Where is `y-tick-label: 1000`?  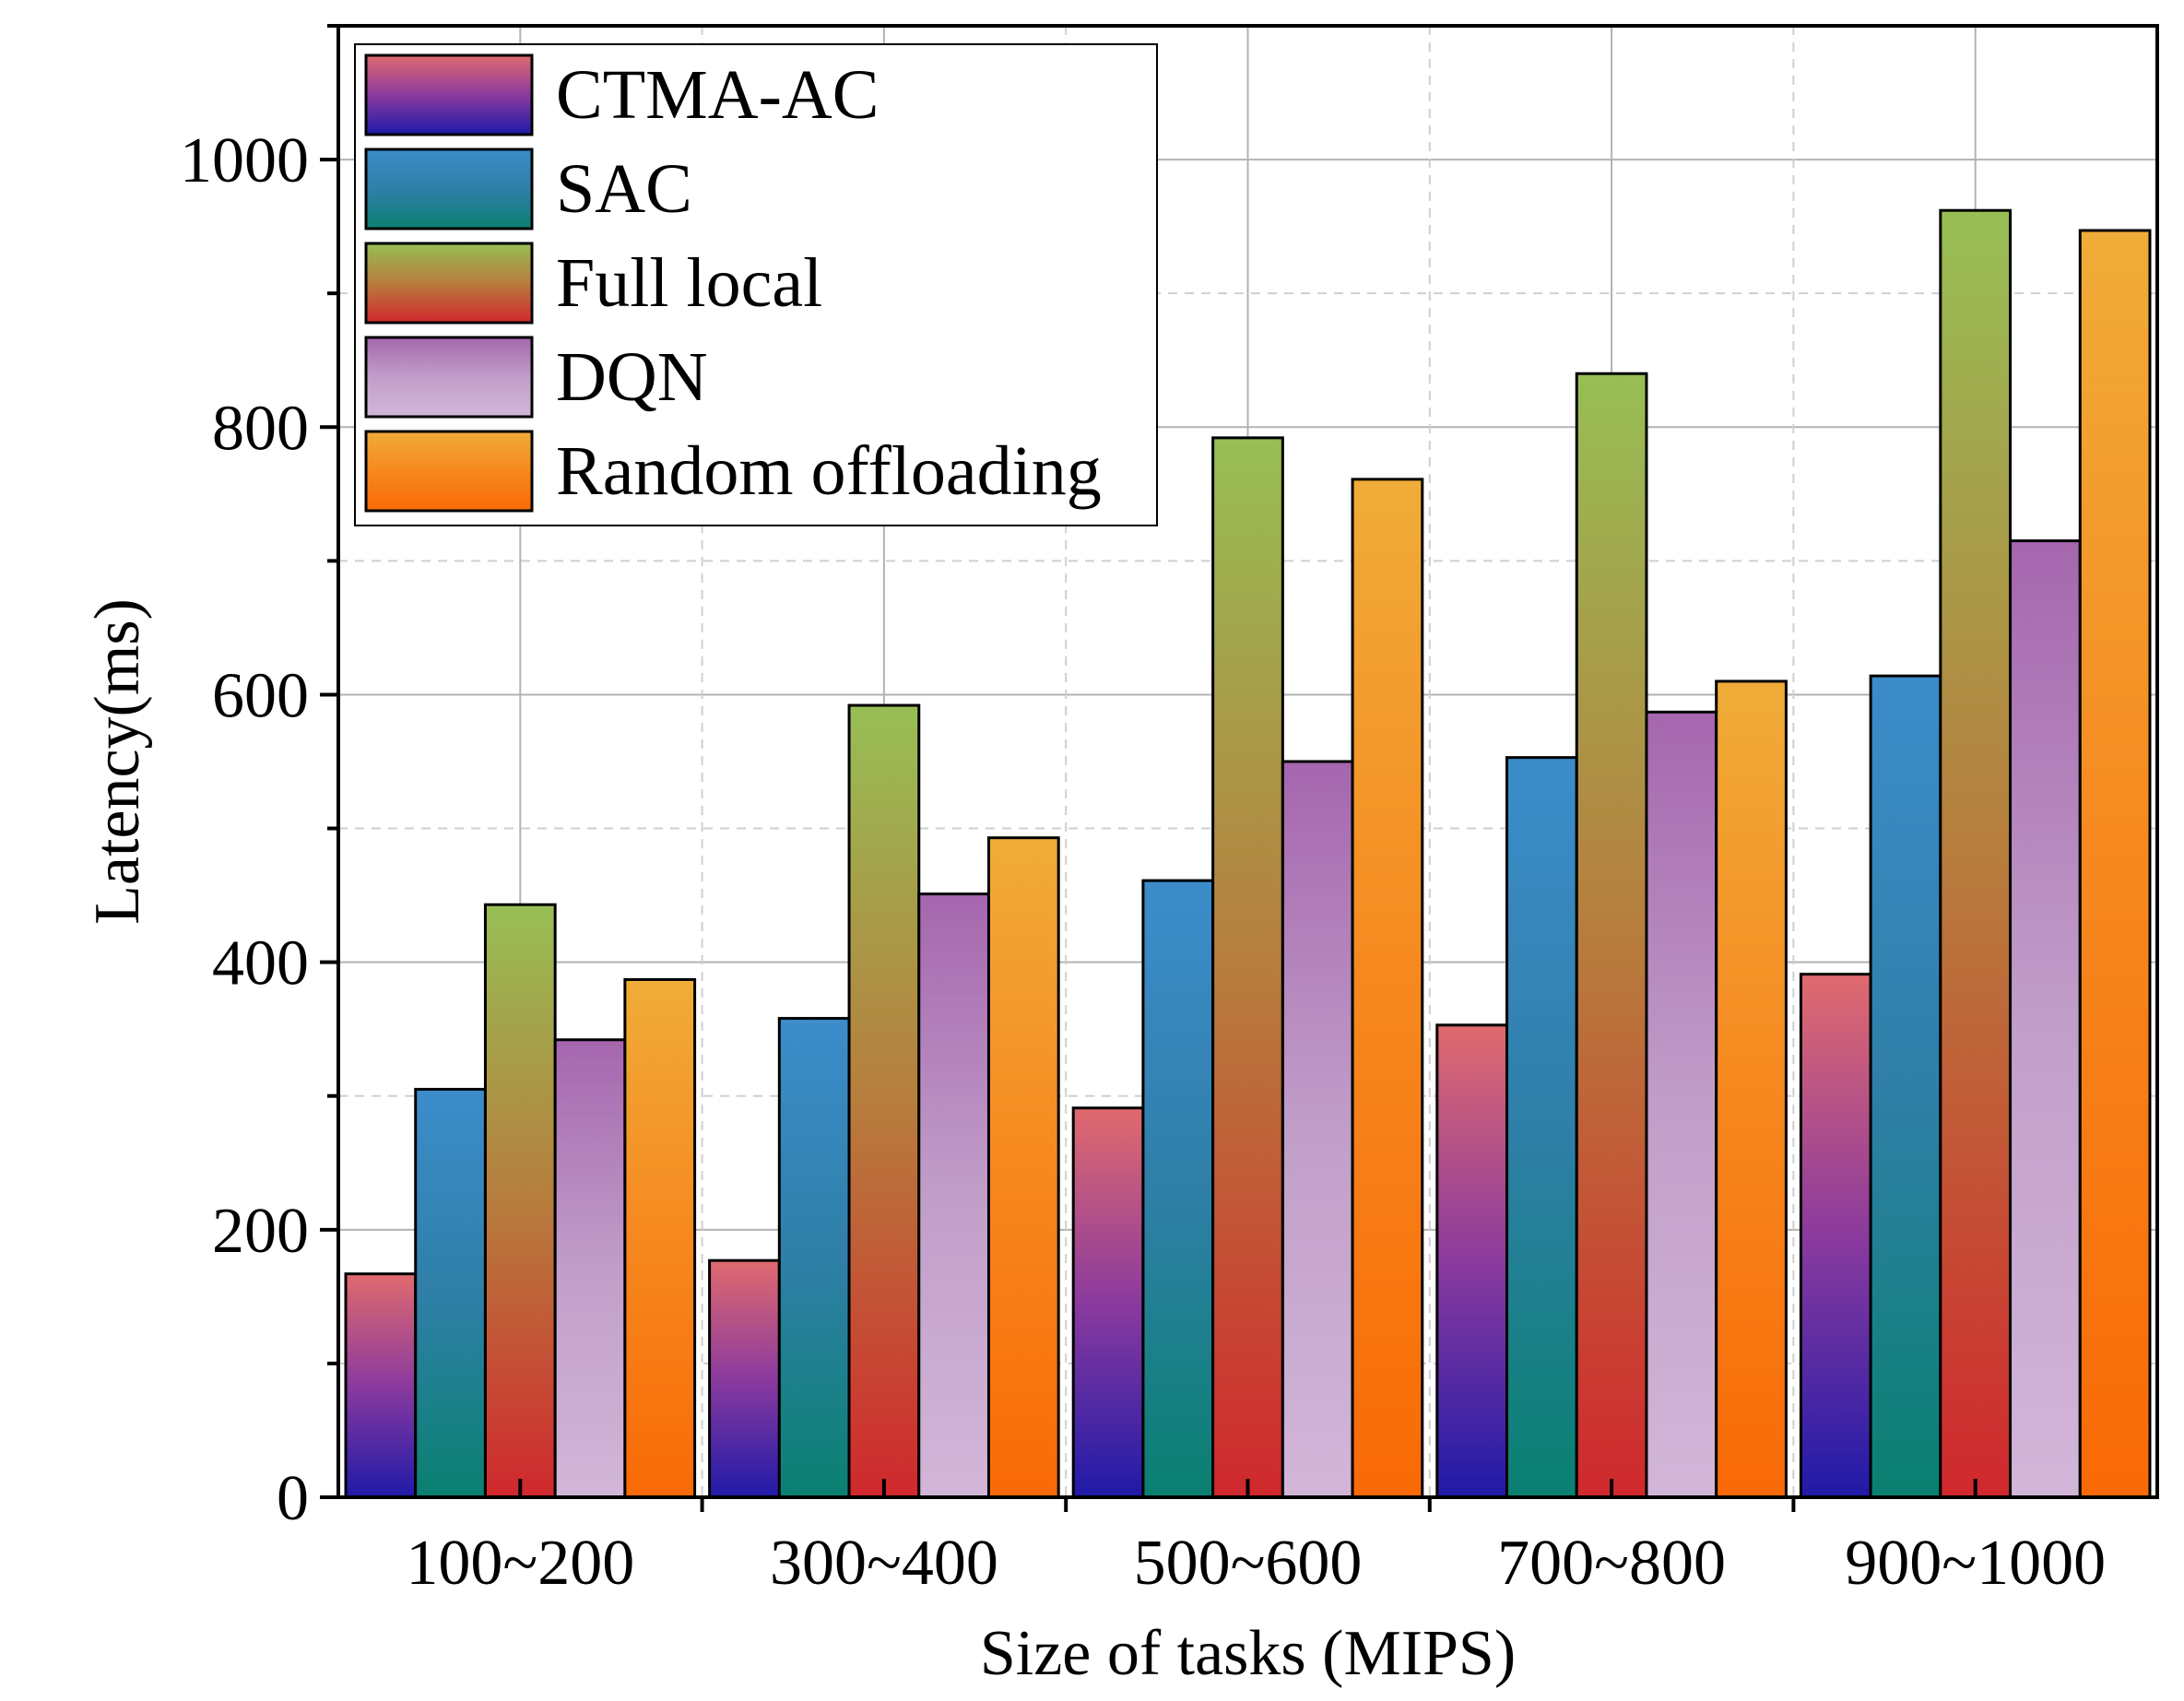
y-tick-label: 1000 is located at coordinates (244, 161).